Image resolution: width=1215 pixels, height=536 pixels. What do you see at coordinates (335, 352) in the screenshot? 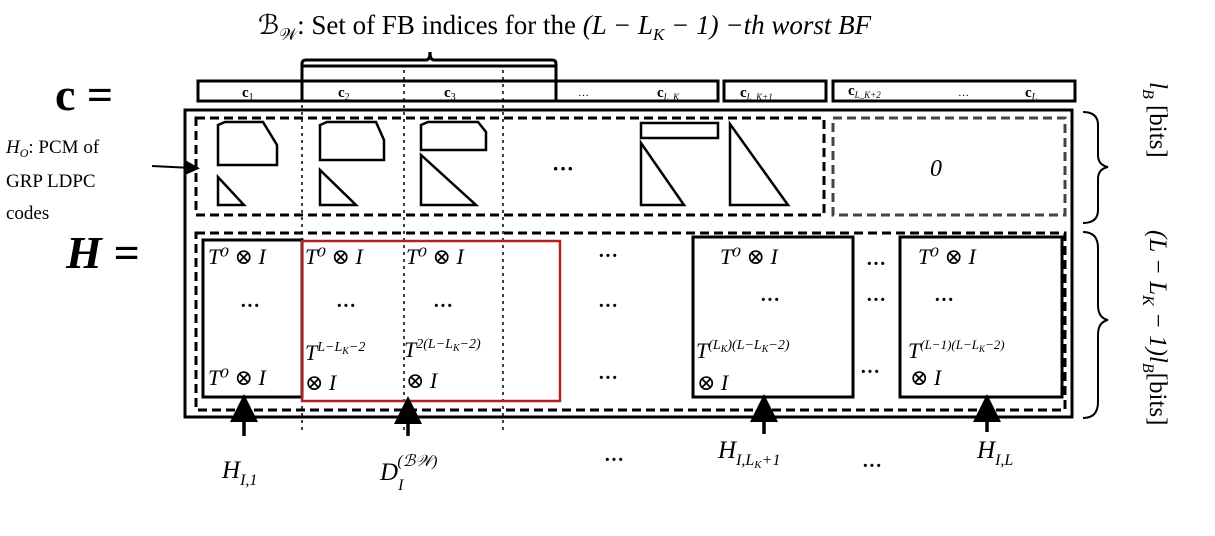
I see `svg-text: TL−LK−2` at bounding box center [335, 352].